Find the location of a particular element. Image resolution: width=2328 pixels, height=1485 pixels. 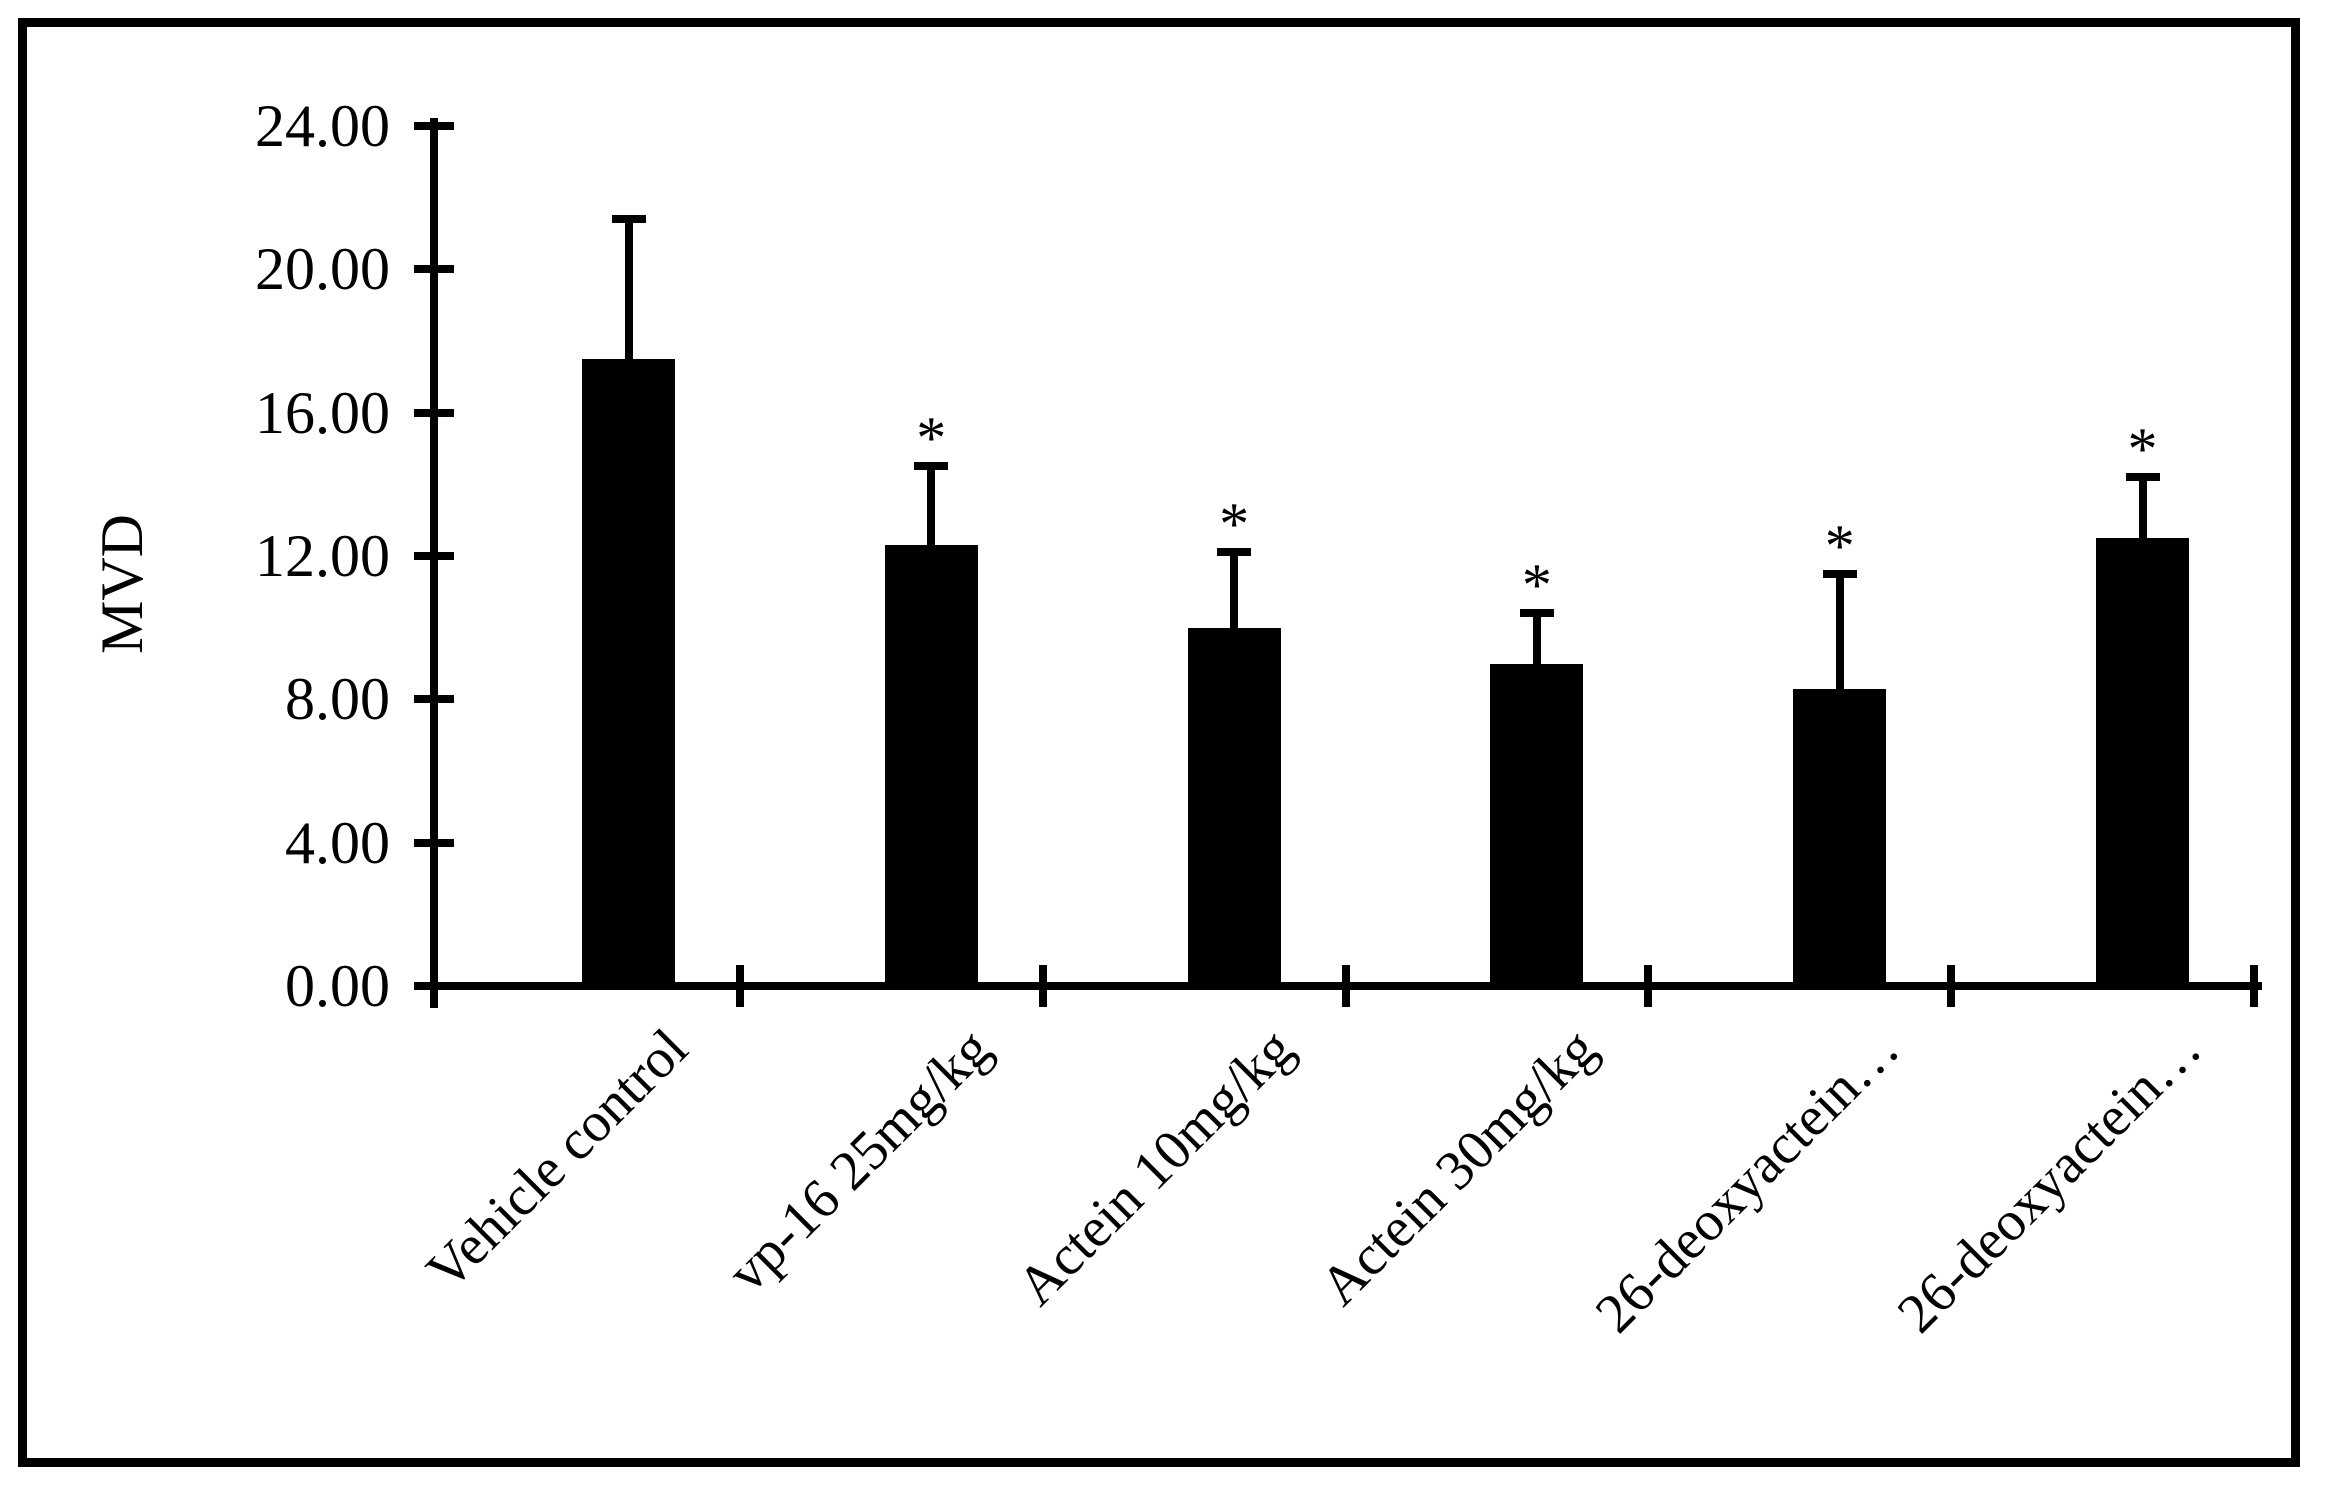

y-tick-label: 20.00 is located at coordinates (322, 269).